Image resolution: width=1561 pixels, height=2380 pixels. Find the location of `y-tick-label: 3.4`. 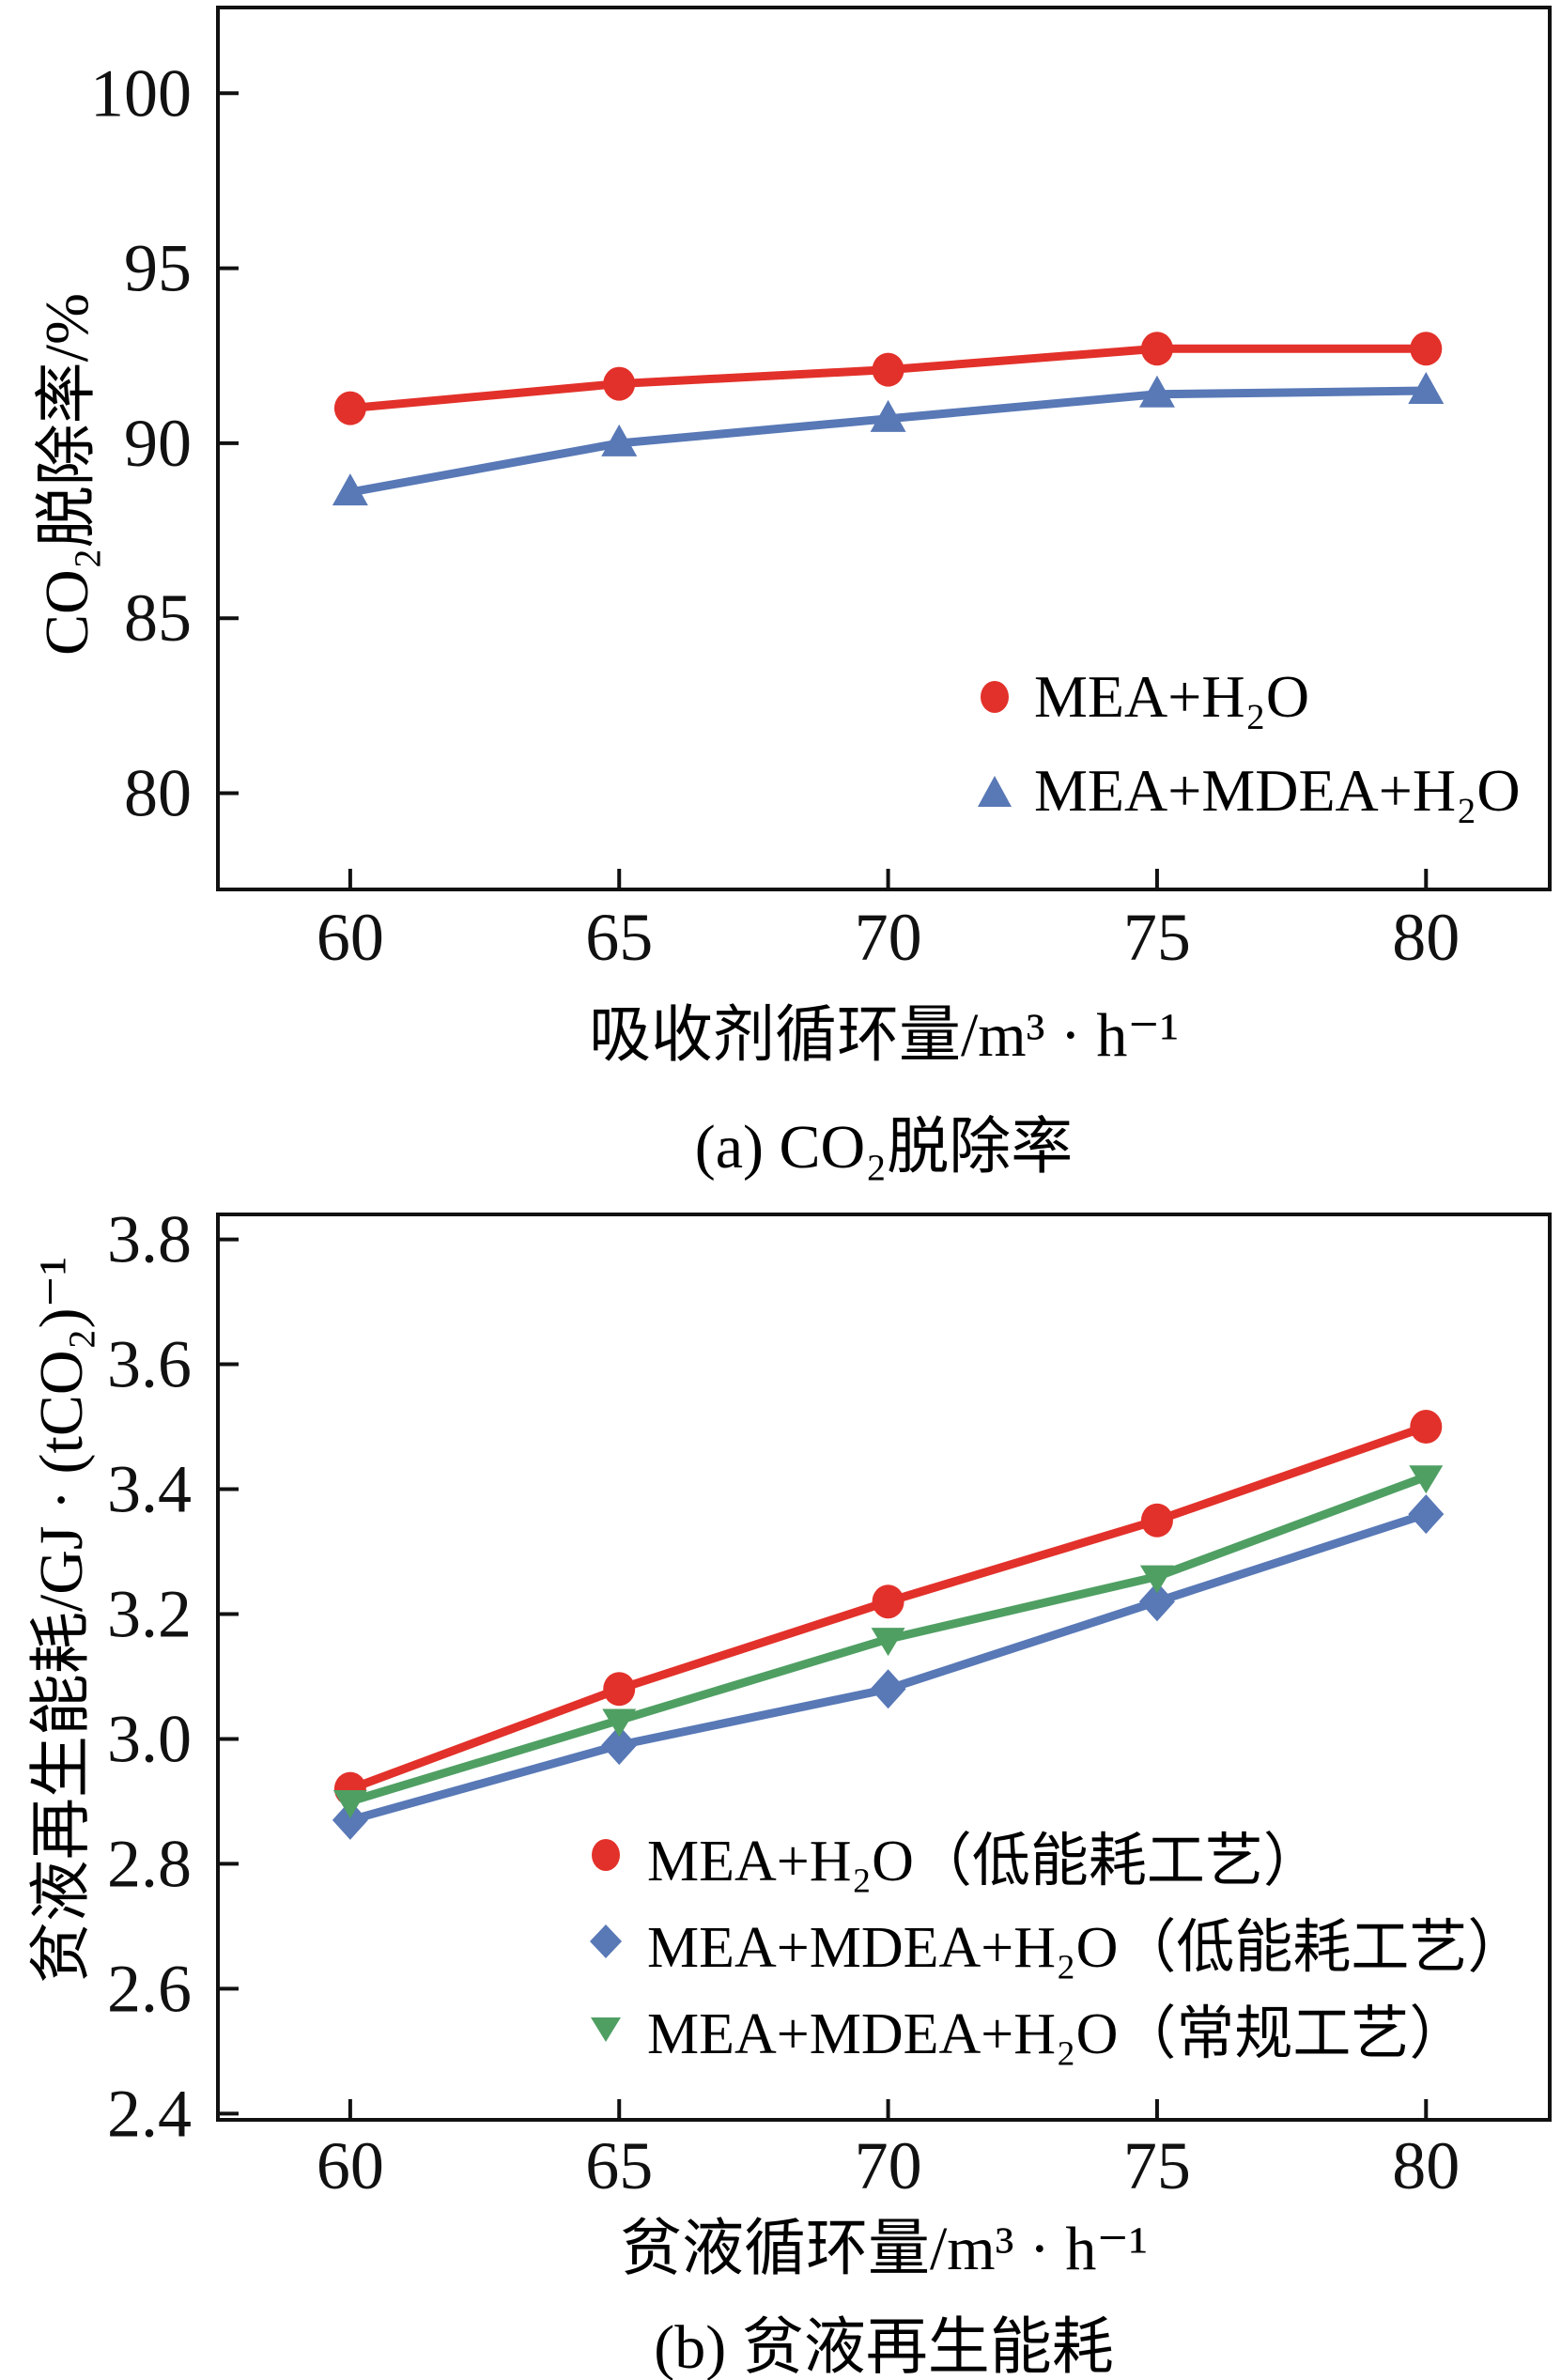

y-tick-label: 3.4 is located at coordinates (149, 1489).